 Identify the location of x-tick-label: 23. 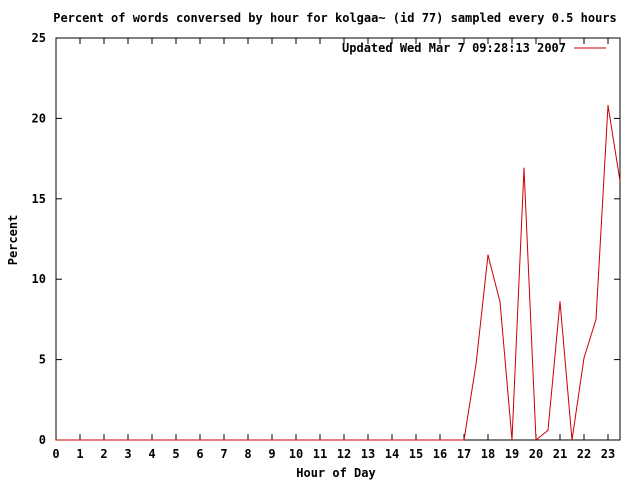
(608, 454).